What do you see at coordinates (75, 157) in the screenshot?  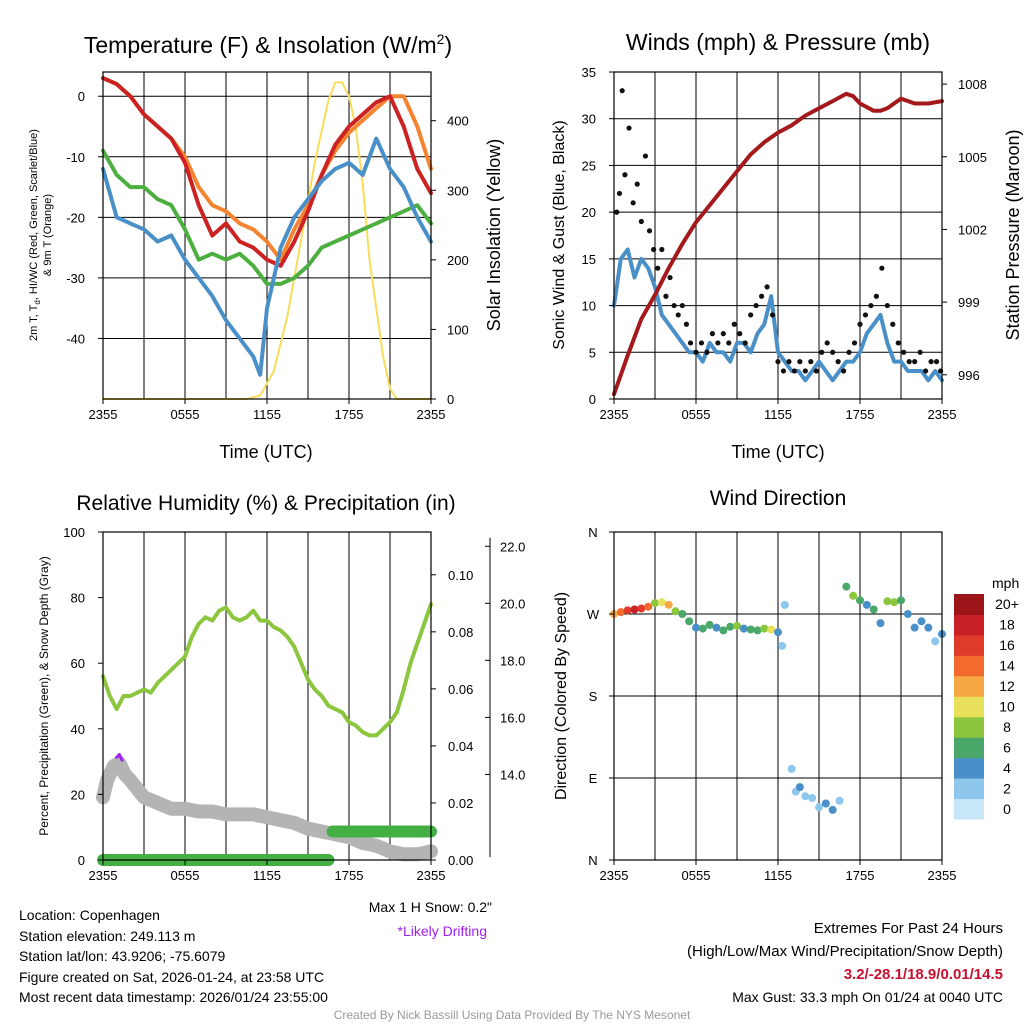 I see `y-tick-label: -10` at bounding box center [75, 157].